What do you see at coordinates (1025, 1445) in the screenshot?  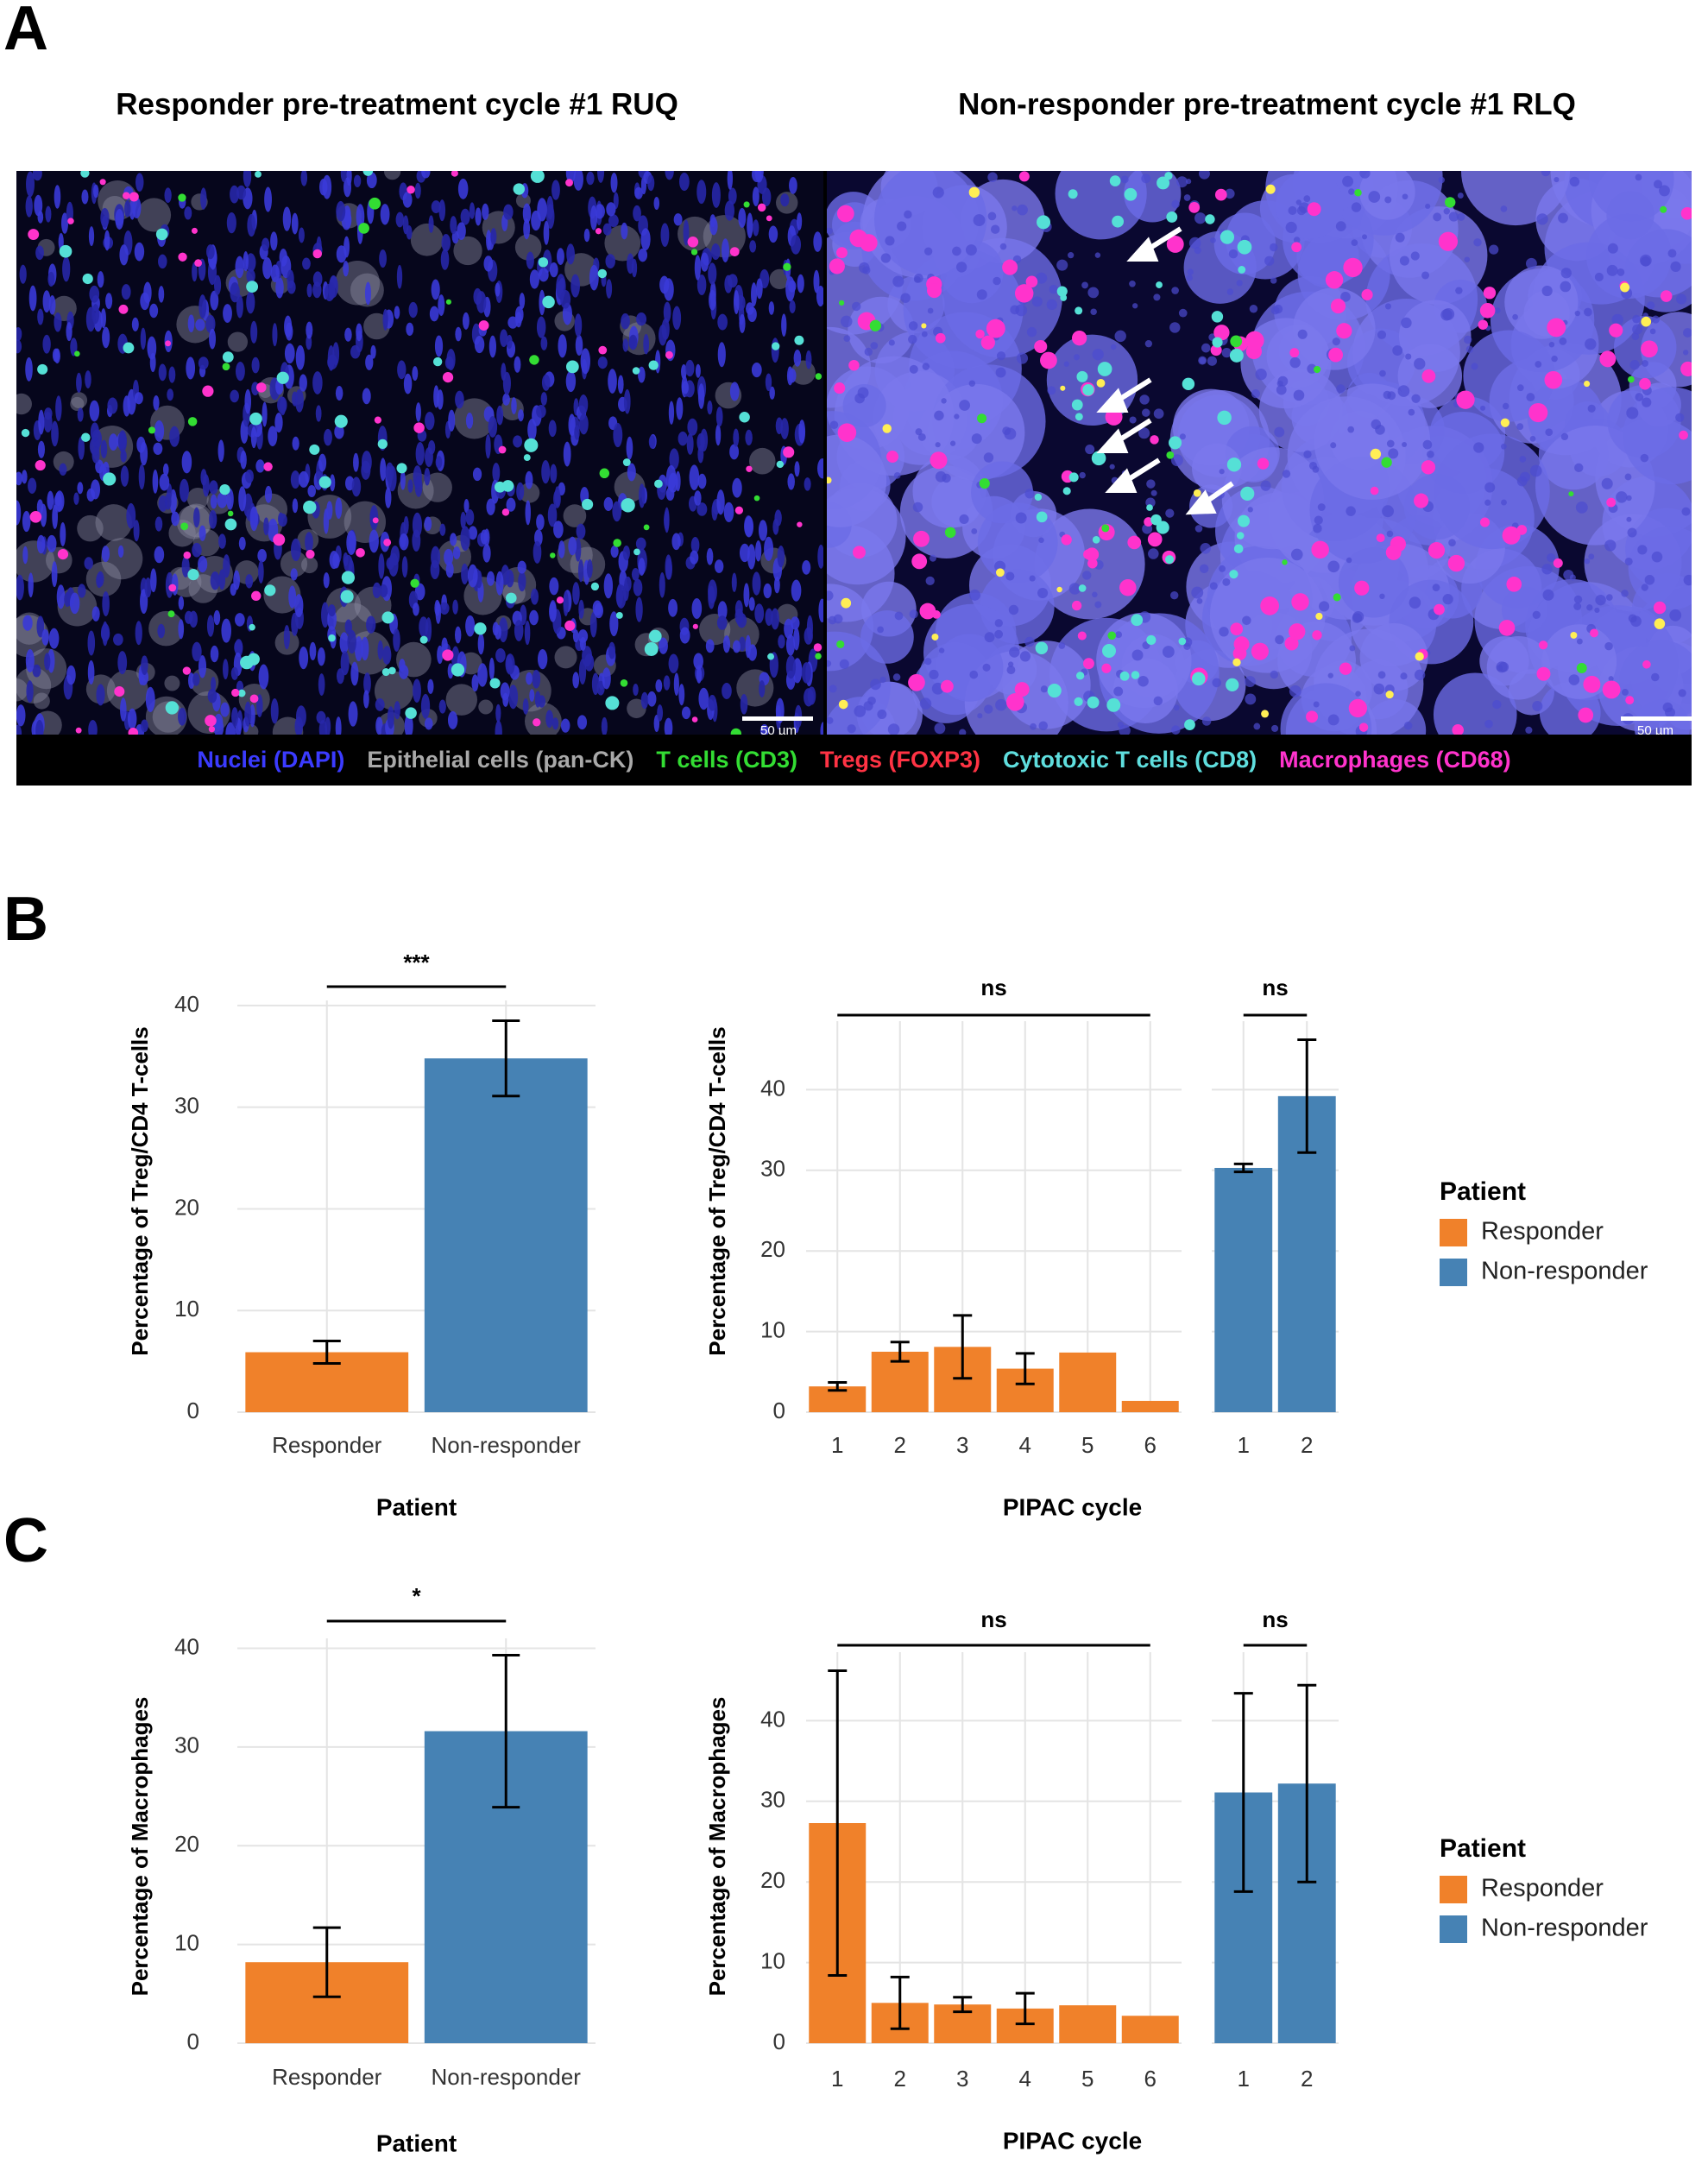 I see `x-tick-label: 4` at bounding box center [1025, 1445].